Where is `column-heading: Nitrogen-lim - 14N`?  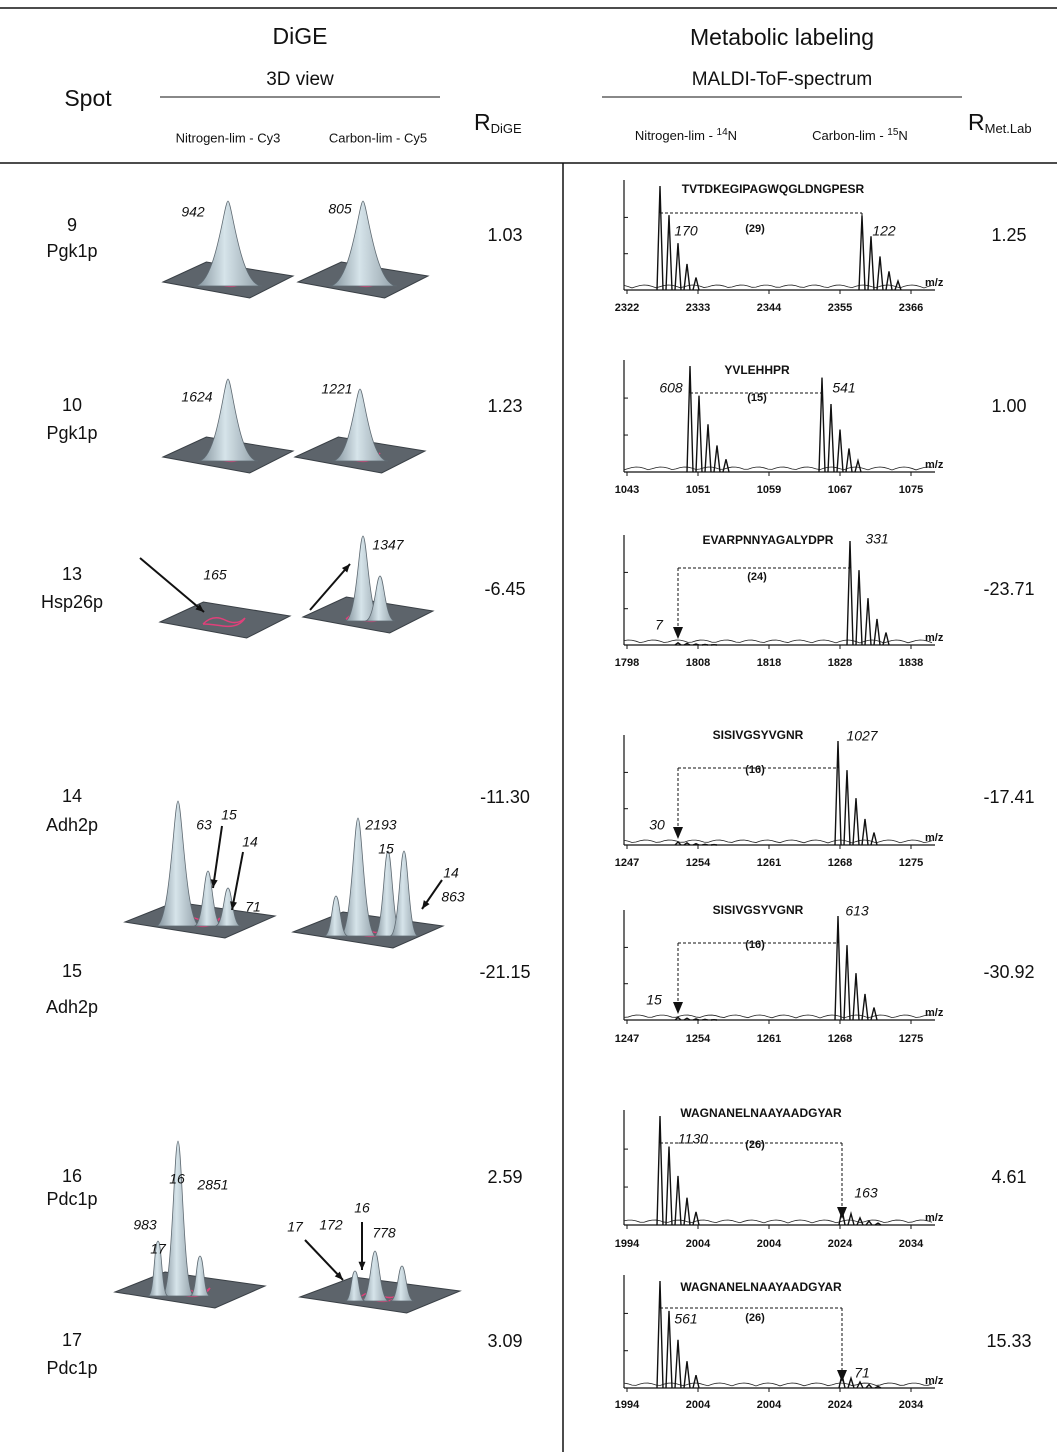
column-heading: Nitrogen-lim - 14N is located at coordinates (686, 135).